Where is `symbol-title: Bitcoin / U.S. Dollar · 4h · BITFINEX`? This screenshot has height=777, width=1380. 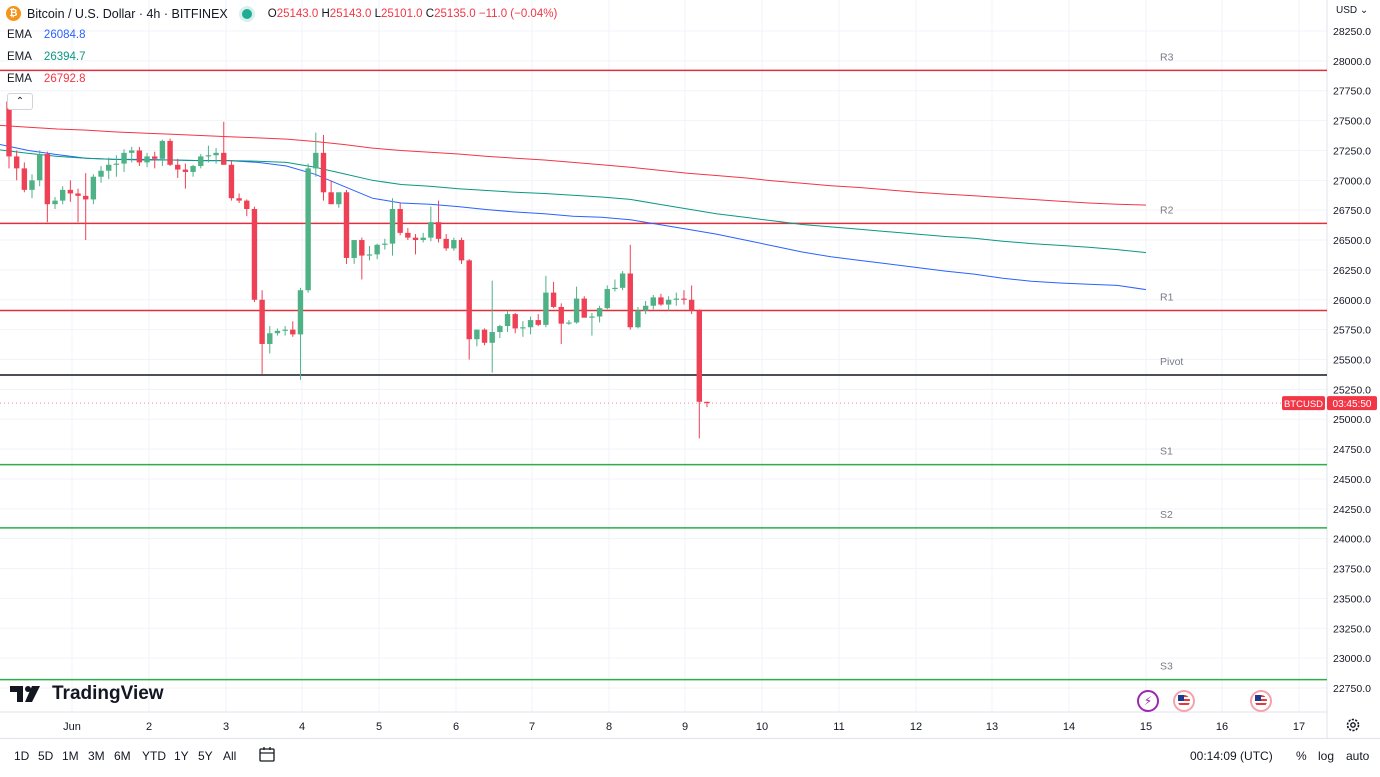
symbol-title: Bitcoin / U.S. Dollar · 4h · BITFINEX is located at coordinates (127, 13).